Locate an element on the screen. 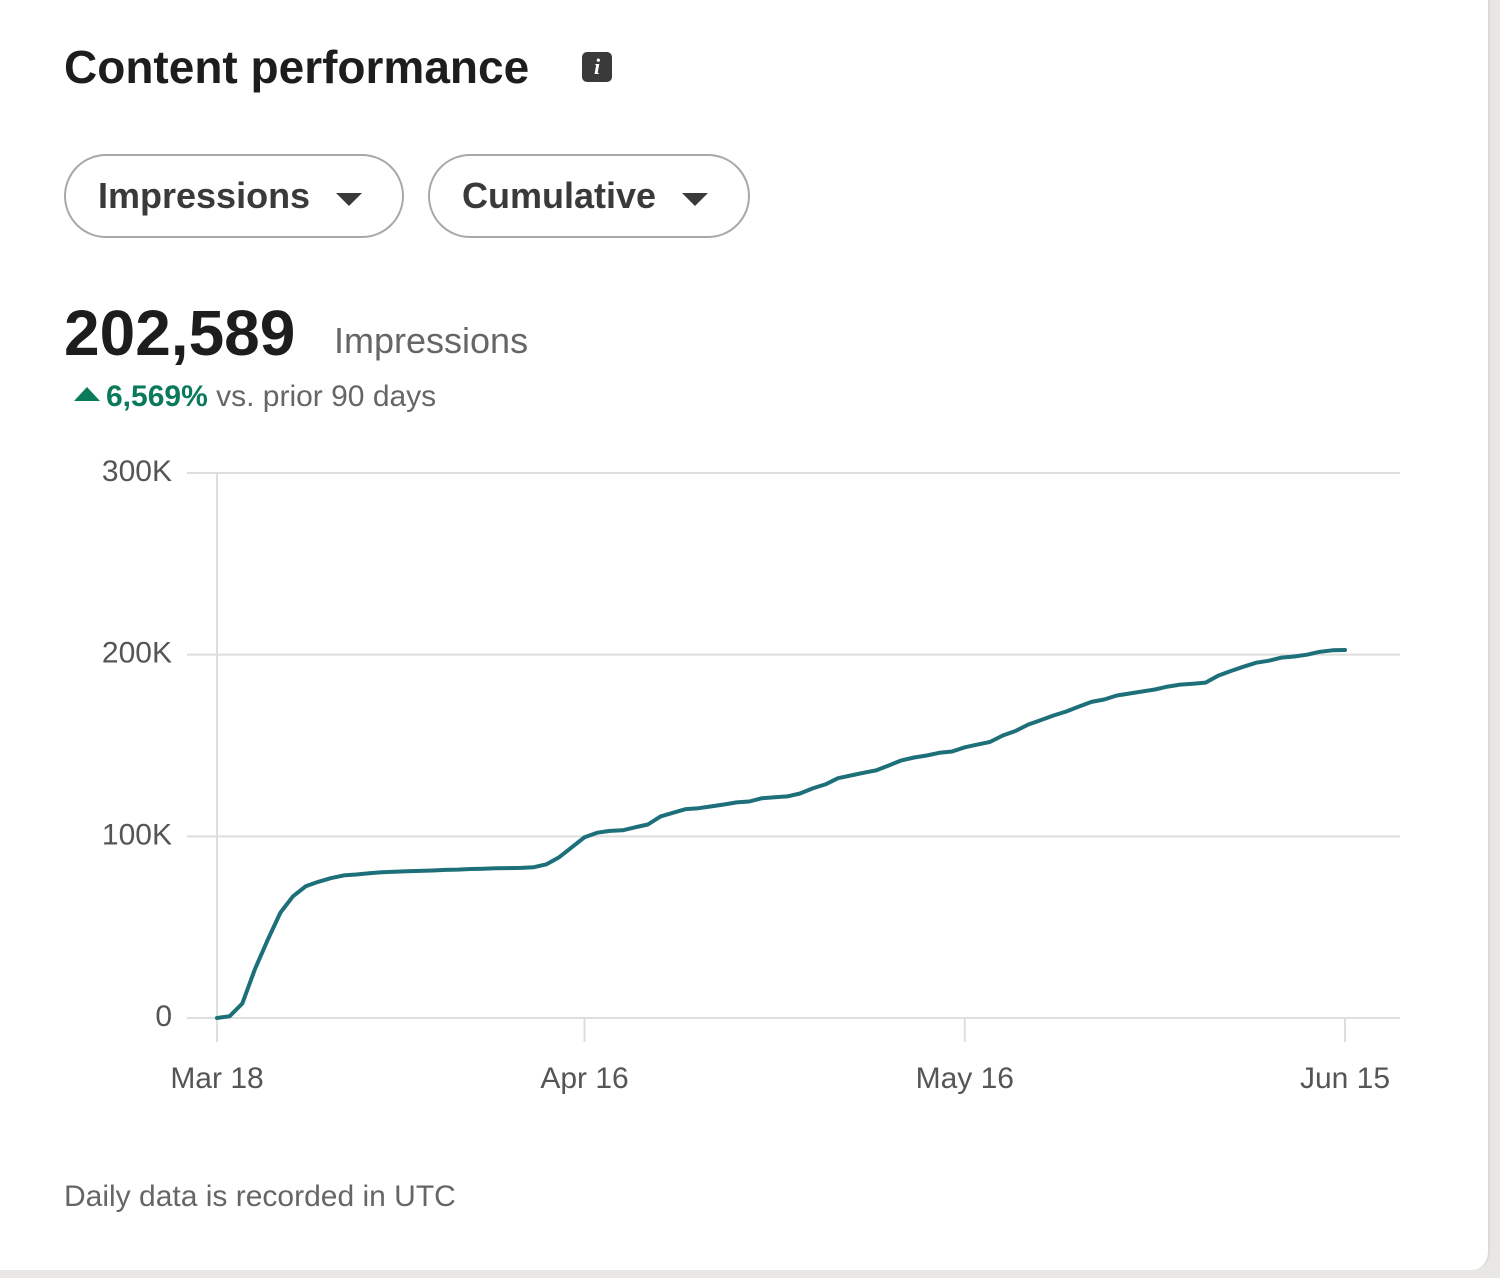 The image size is (1500, 1278). change-value: 6,569% is located at coordinates (157, 396).